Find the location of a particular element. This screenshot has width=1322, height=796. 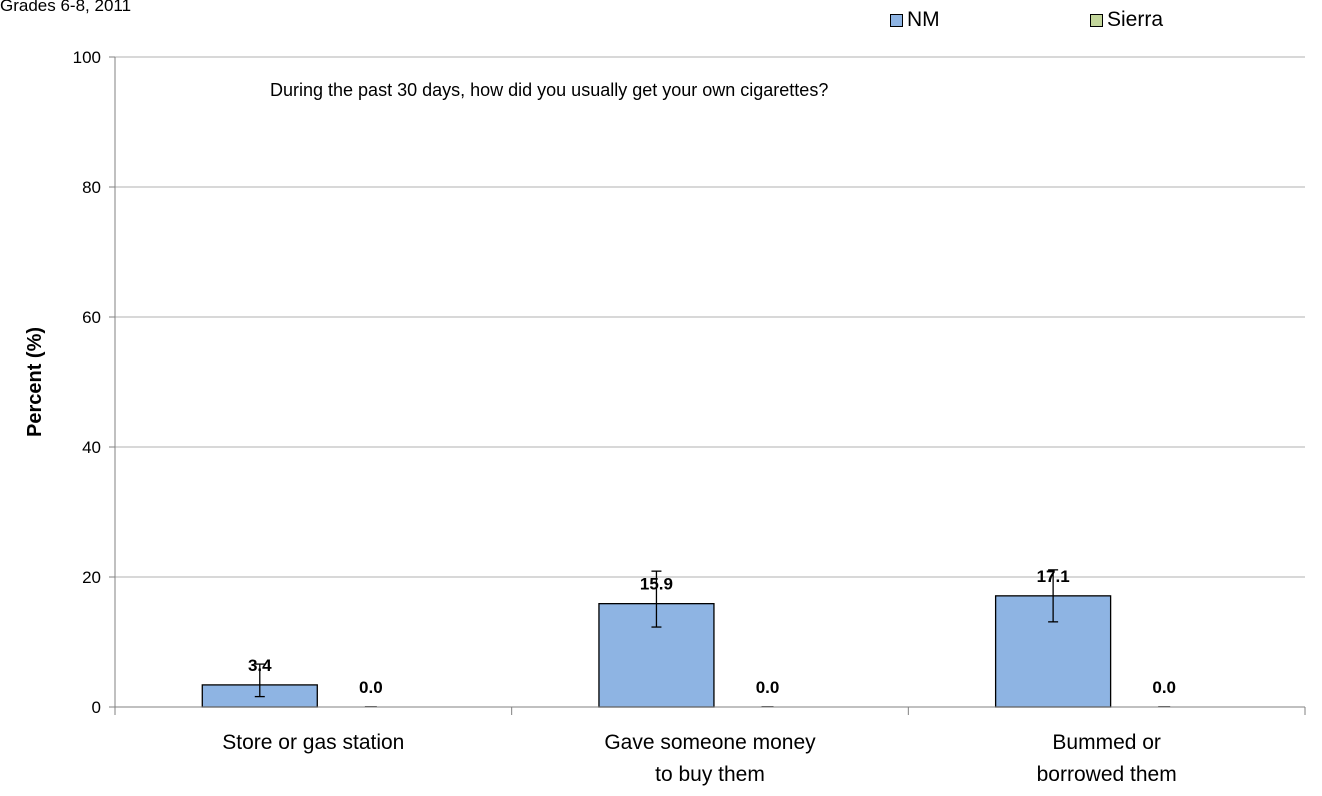

legend-label-nm: NM is located at coordinates (923, 19).